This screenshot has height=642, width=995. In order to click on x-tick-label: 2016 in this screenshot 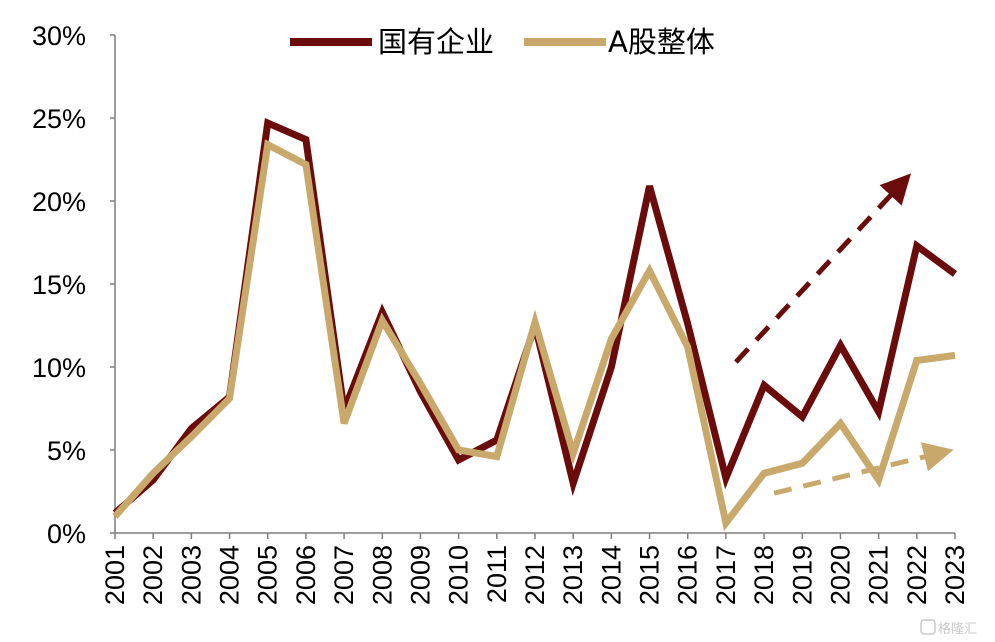, I will do `click(688, 575)`.